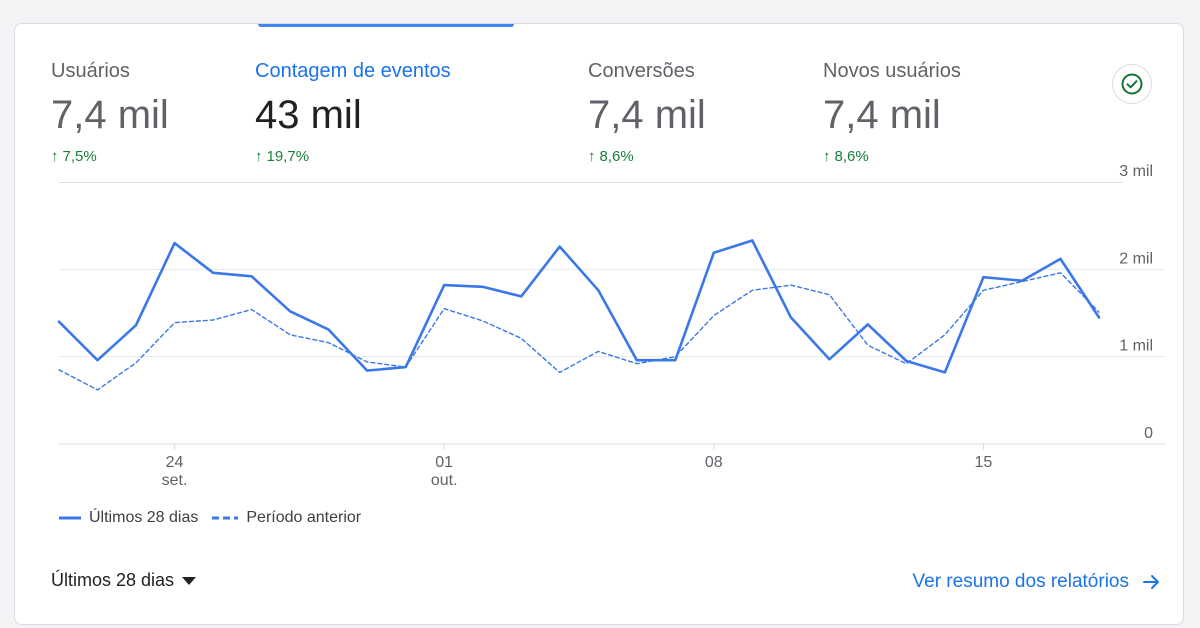 The height and width of the screenshot is (628, 1200). What do you see at coordinates (591, 182) in the screenshot?
I see `header-divider` at bounding box center [591, 182].